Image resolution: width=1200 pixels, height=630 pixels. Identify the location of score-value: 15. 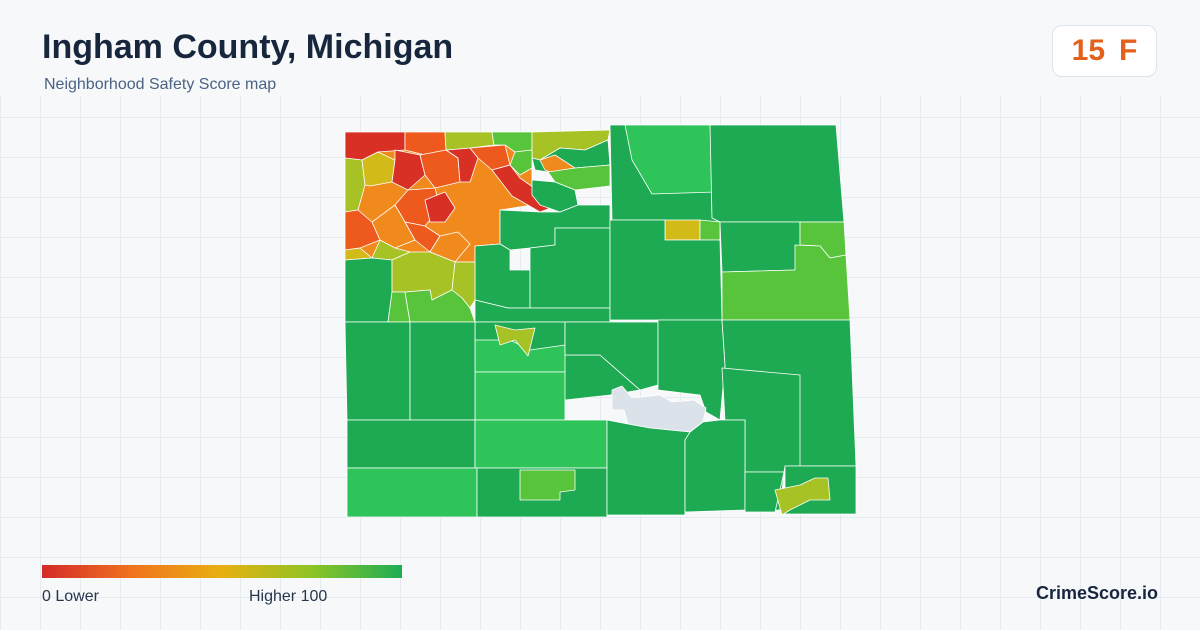
(1088, 50).